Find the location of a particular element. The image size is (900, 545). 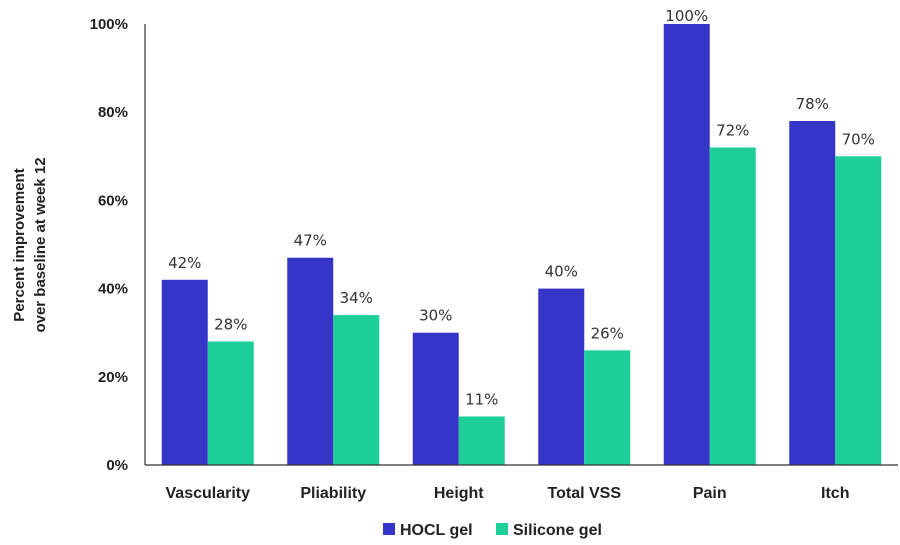

data-label: 42% is located at coordinates (184, 263).